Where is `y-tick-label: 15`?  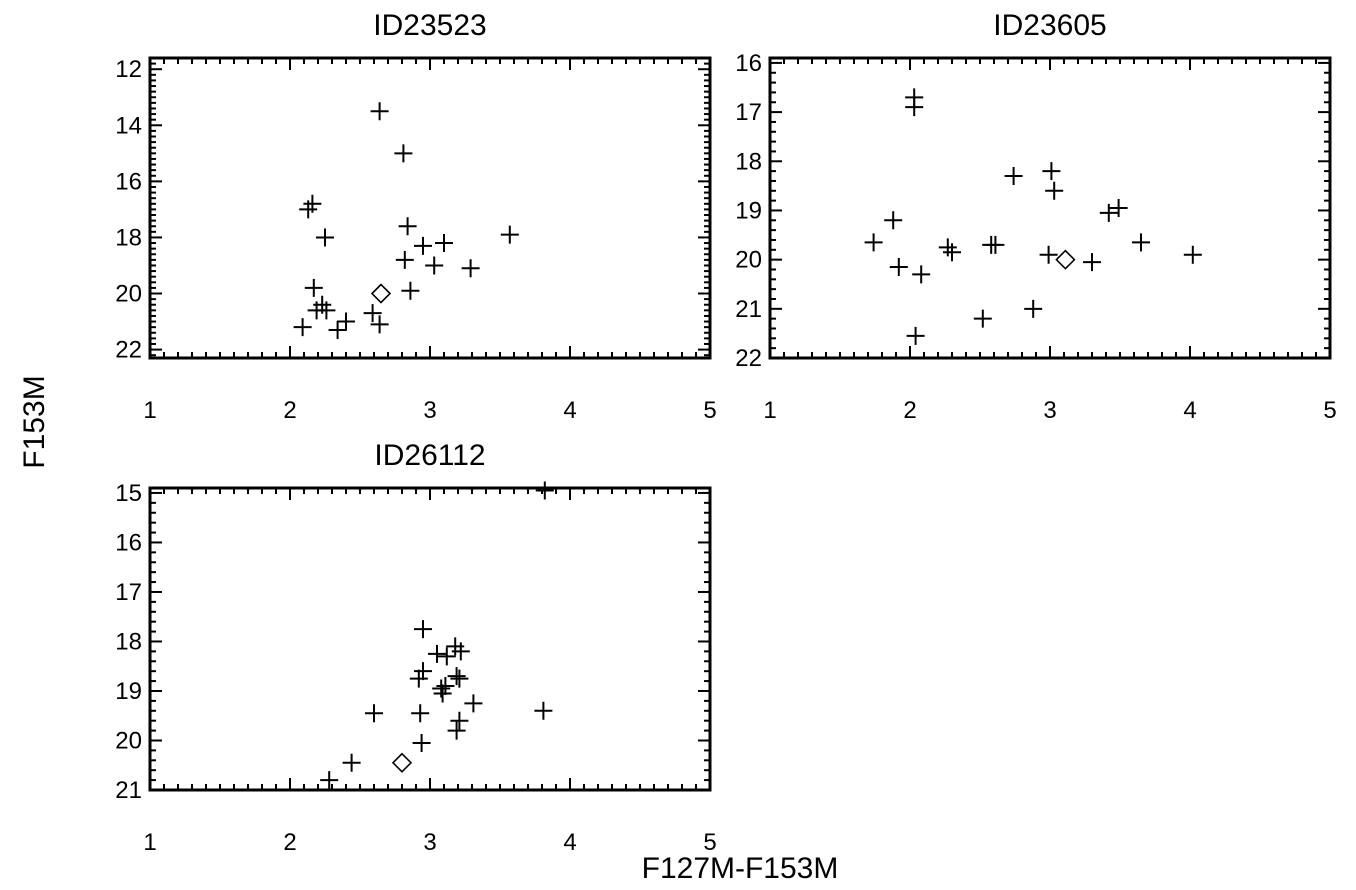
y-tick-label: 15 is located at coordinates (128, 493).